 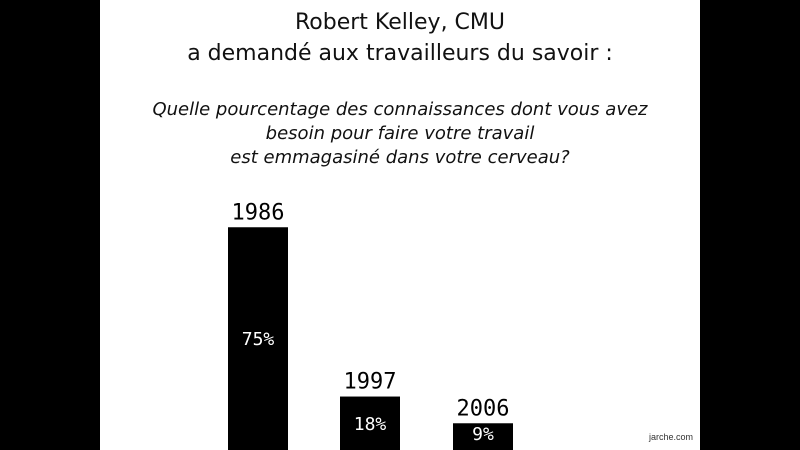 What do you see at coordinates (258, 212) in the screenshot?
I see `category-label-1986: 1986` at bounding box center [258, 212].